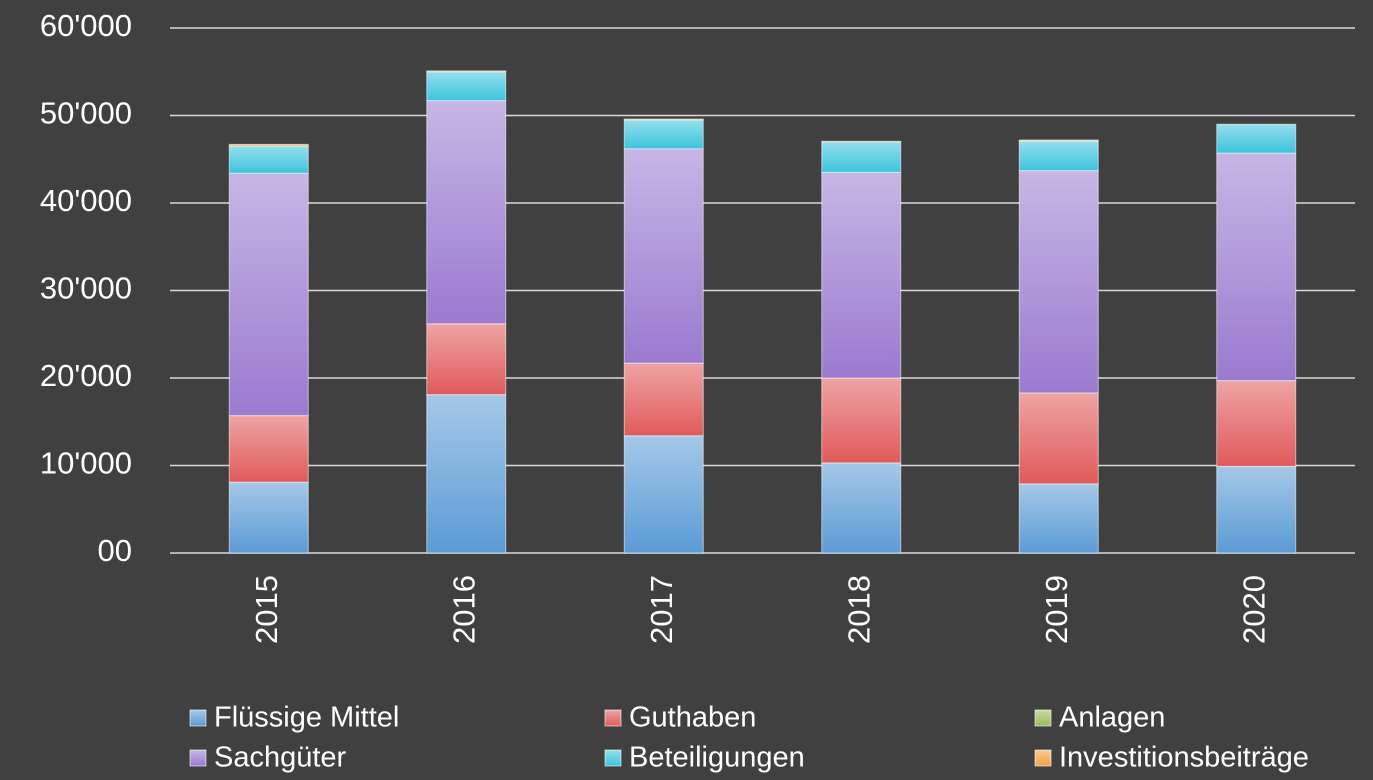 The height and width of the screenshot is (780, 1373). Describe the element at coordinates (1056, 609) in the screenshot. I see `x-tick-label: 2019` at that location.